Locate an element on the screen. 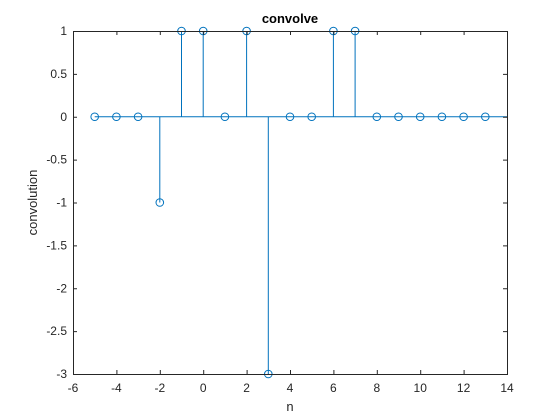 The image size is (560, 420). y-tick-label: -1 is located at coordinates (61, 203).